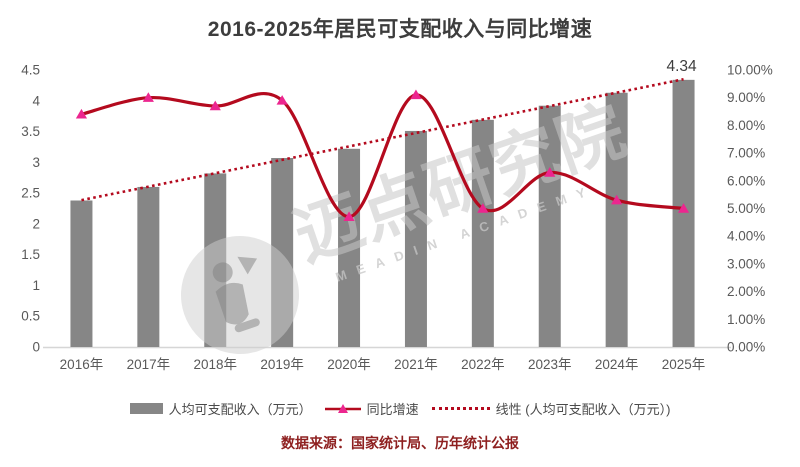  What do you see at coordinates (400, 29) in the screenshot?
I see `chart-title: 2016-2025年居民可支配收入与同比增速` at bounding box center [400, 29].